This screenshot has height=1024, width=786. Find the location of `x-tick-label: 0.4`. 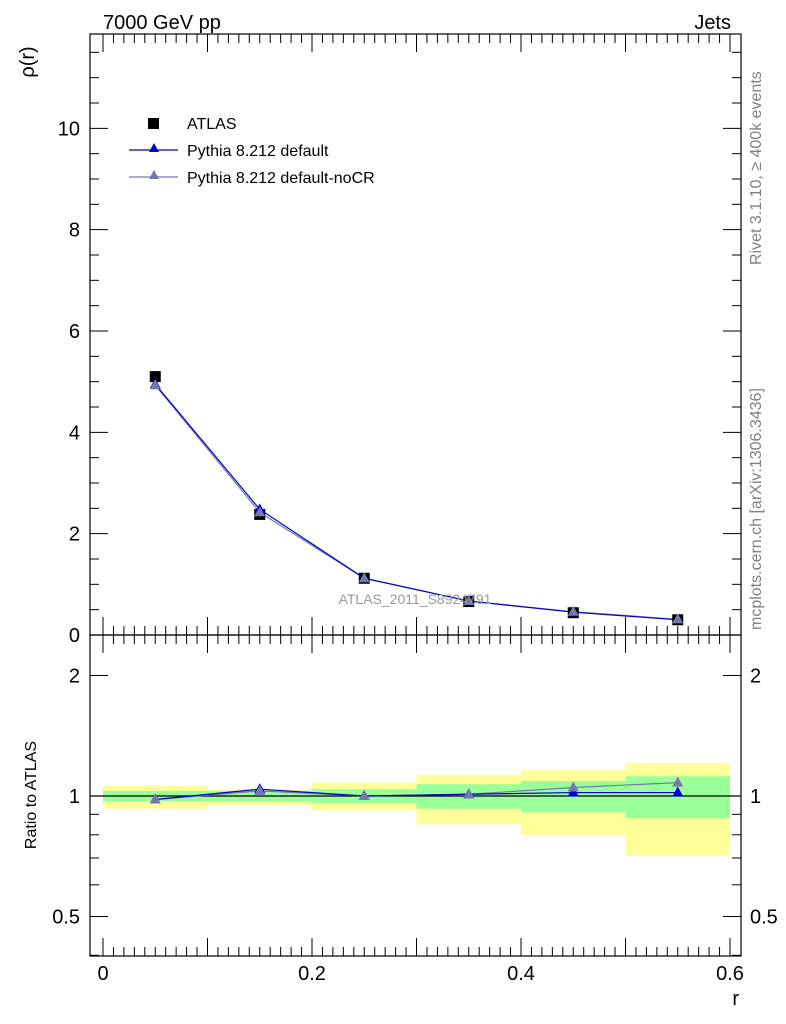

x-tick-label: 0.4 is located at coordinates (521, 974).